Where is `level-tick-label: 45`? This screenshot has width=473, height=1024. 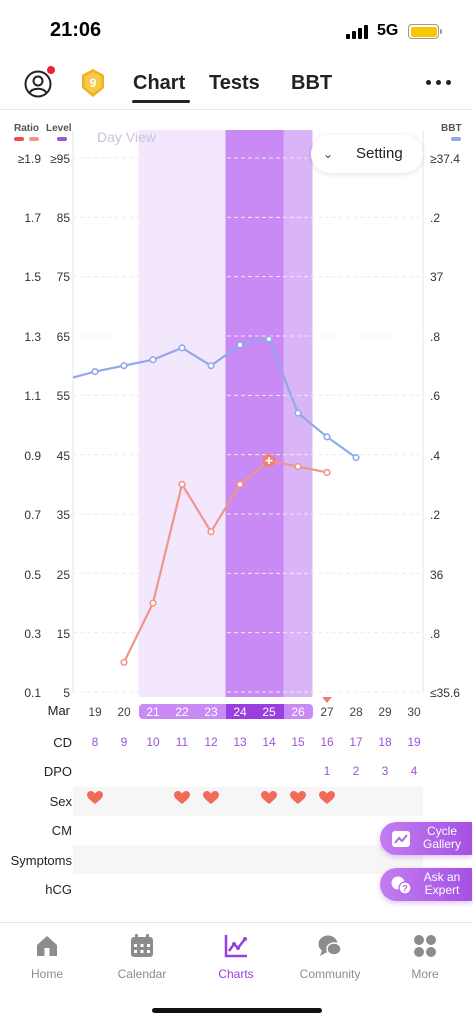 level-tick-label: 45 is located at coordinates (63, 456).